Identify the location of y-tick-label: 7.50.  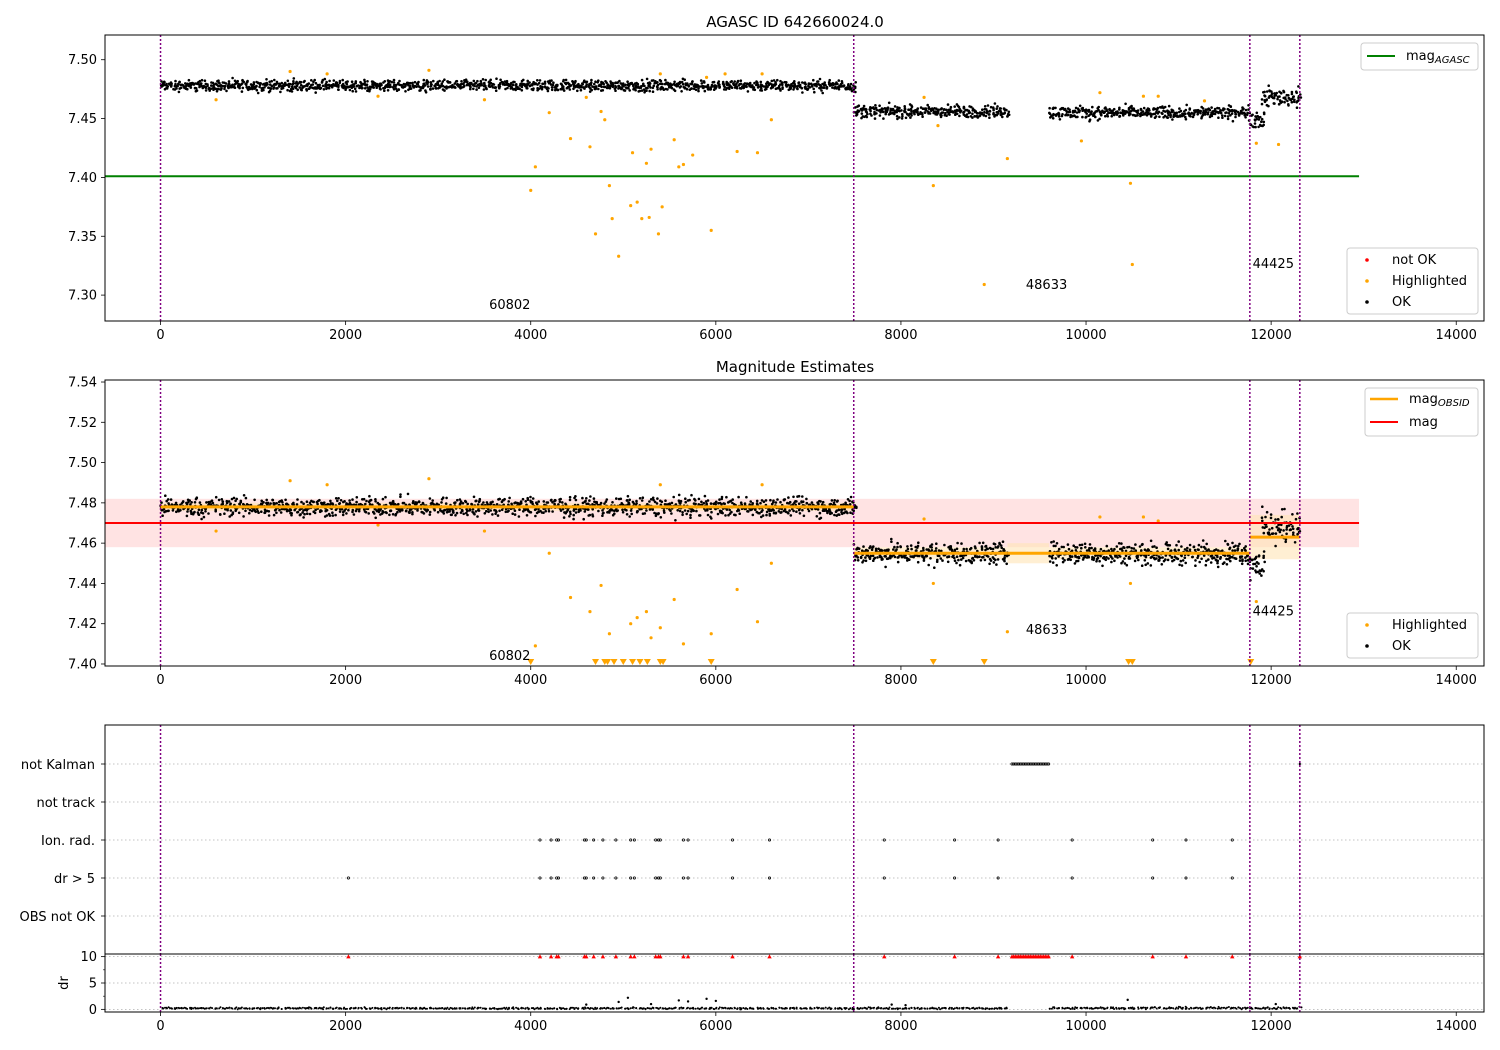
(82, 463).